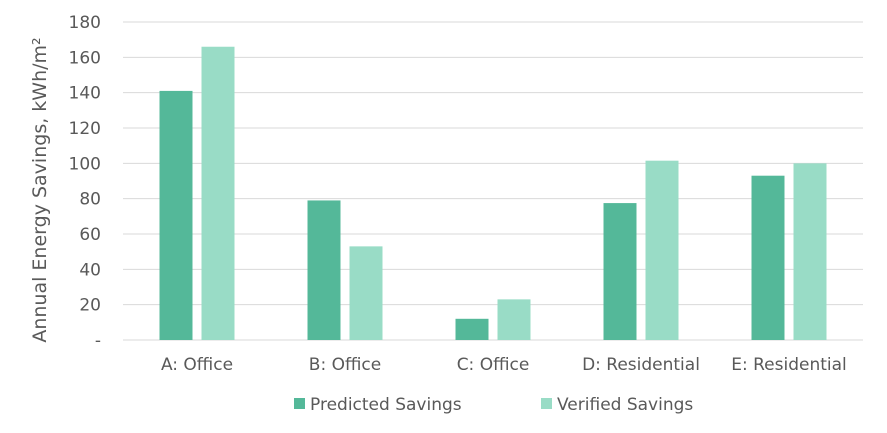 Image resolution: width=887 pixels, height=433 pixels. What do you see at coordinates (85, 94) in the screenshot?
I see `y-tick-label: 140` at bounding box center [85, 94].